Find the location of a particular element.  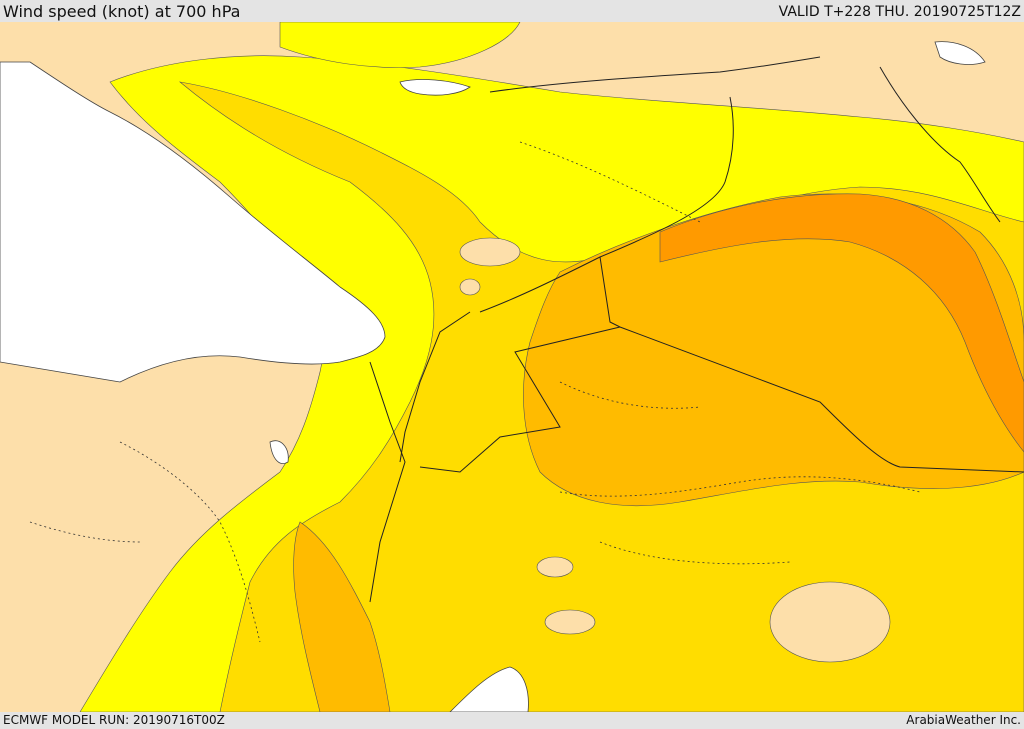

map-title: Wind speed (knot) at 700 hPa is located at coordinates (122, 11).